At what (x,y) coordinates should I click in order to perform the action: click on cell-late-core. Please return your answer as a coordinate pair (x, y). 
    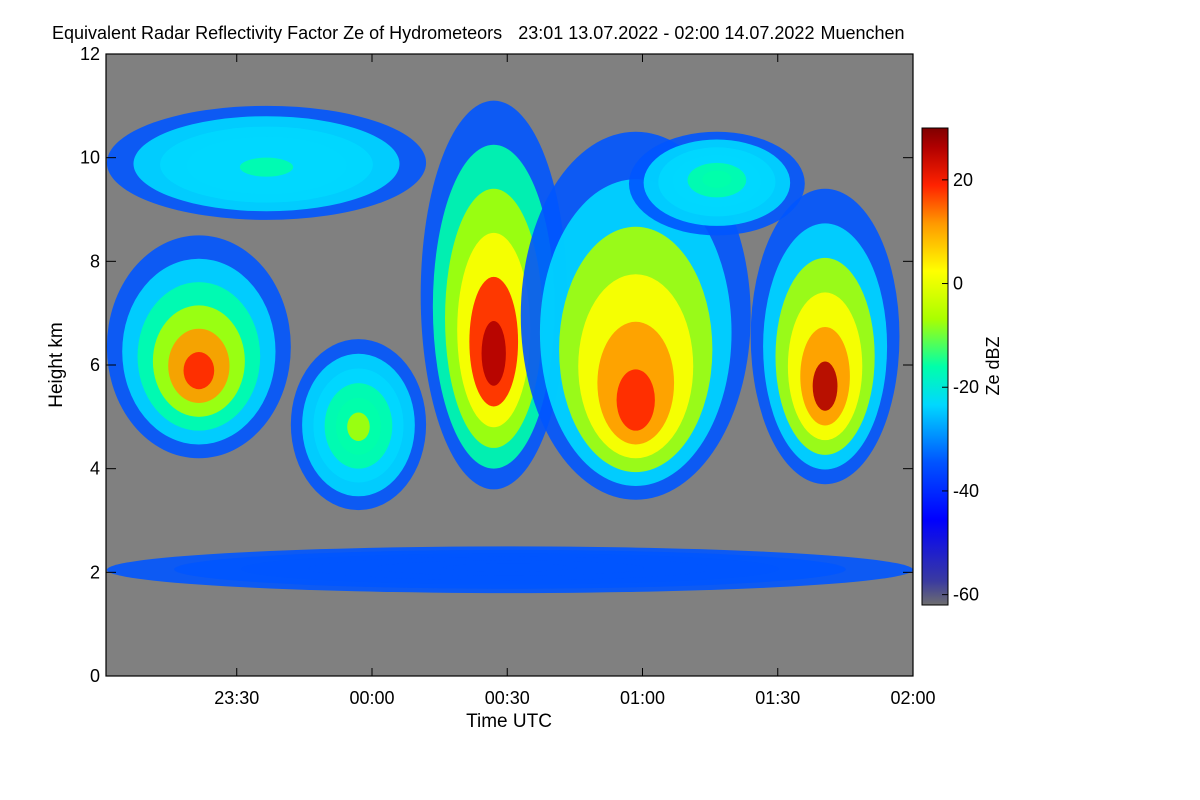
    Looking at the image, I should click on (825, 336).